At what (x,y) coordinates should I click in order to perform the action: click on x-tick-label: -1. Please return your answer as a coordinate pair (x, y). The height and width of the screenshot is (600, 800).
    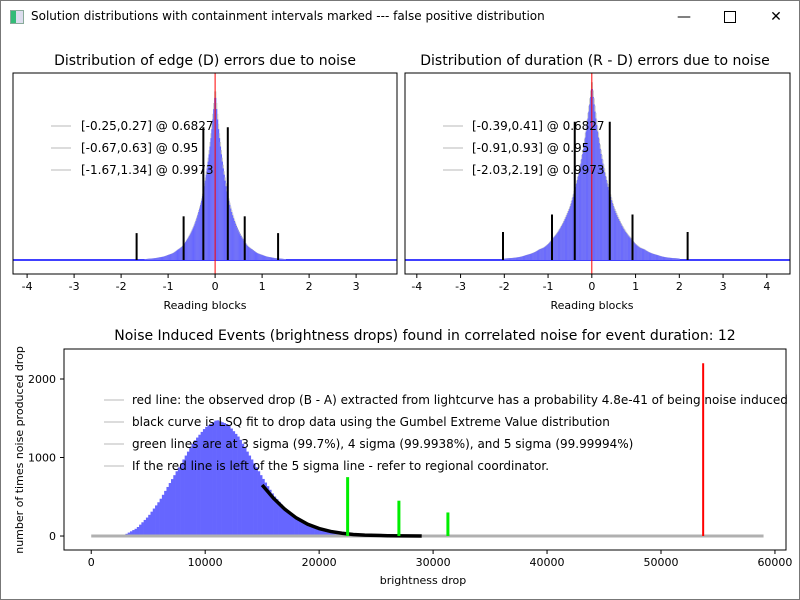
    Looking at the image, I should click on (548, 286).